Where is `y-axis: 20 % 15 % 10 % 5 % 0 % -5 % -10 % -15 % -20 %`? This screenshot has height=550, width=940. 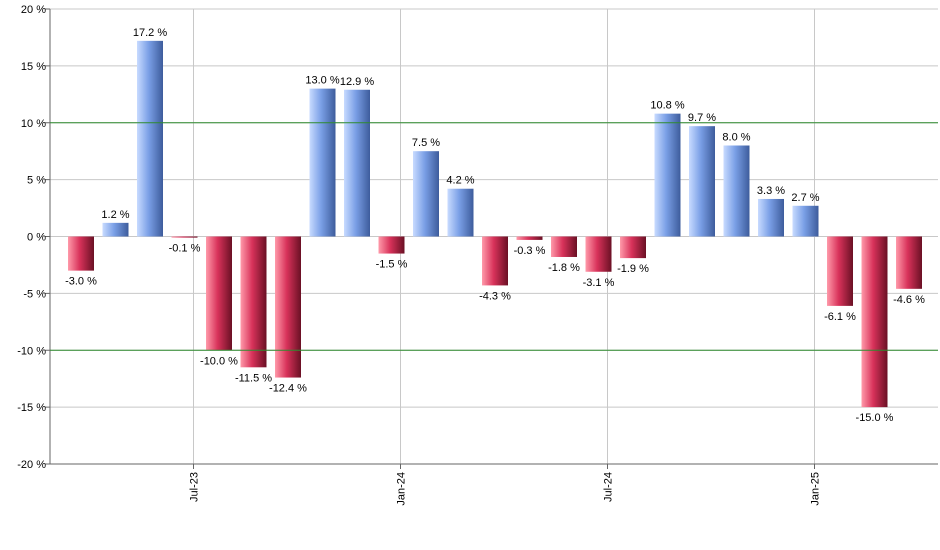 y-axis: 20 % 15 % 10 % 5 % 0 % -5 % -10 % -15 % -20 % is located at coordinates (34, 237).